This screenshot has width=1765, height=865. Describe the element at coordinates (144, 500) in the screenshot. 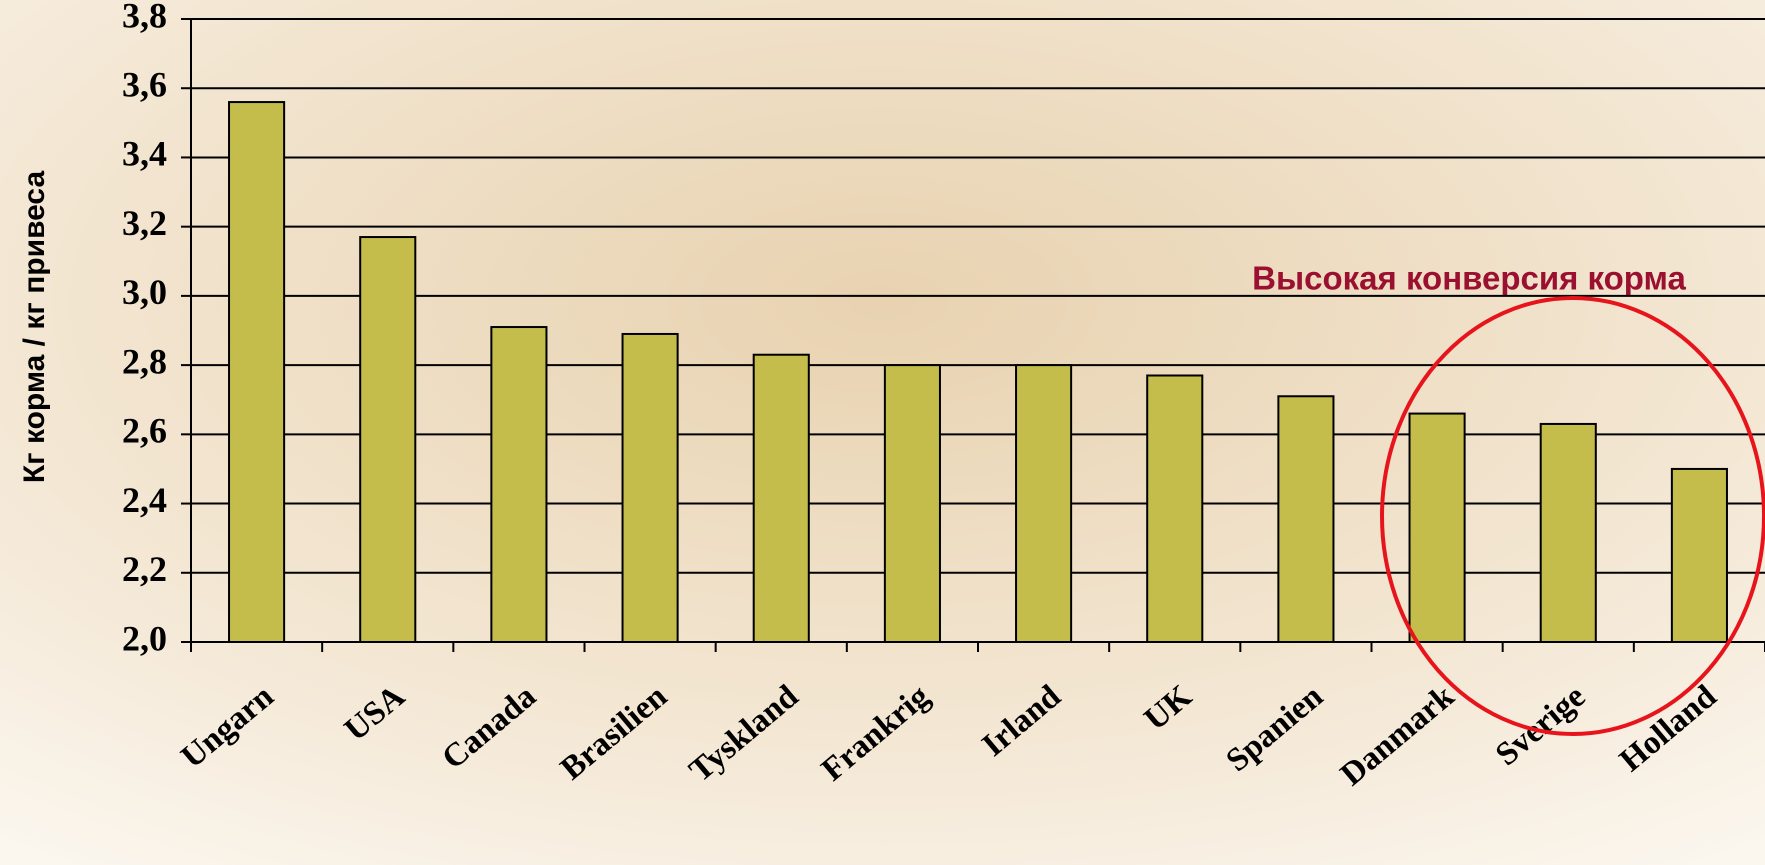

I see `y-tick-label: 2,4` at that location.